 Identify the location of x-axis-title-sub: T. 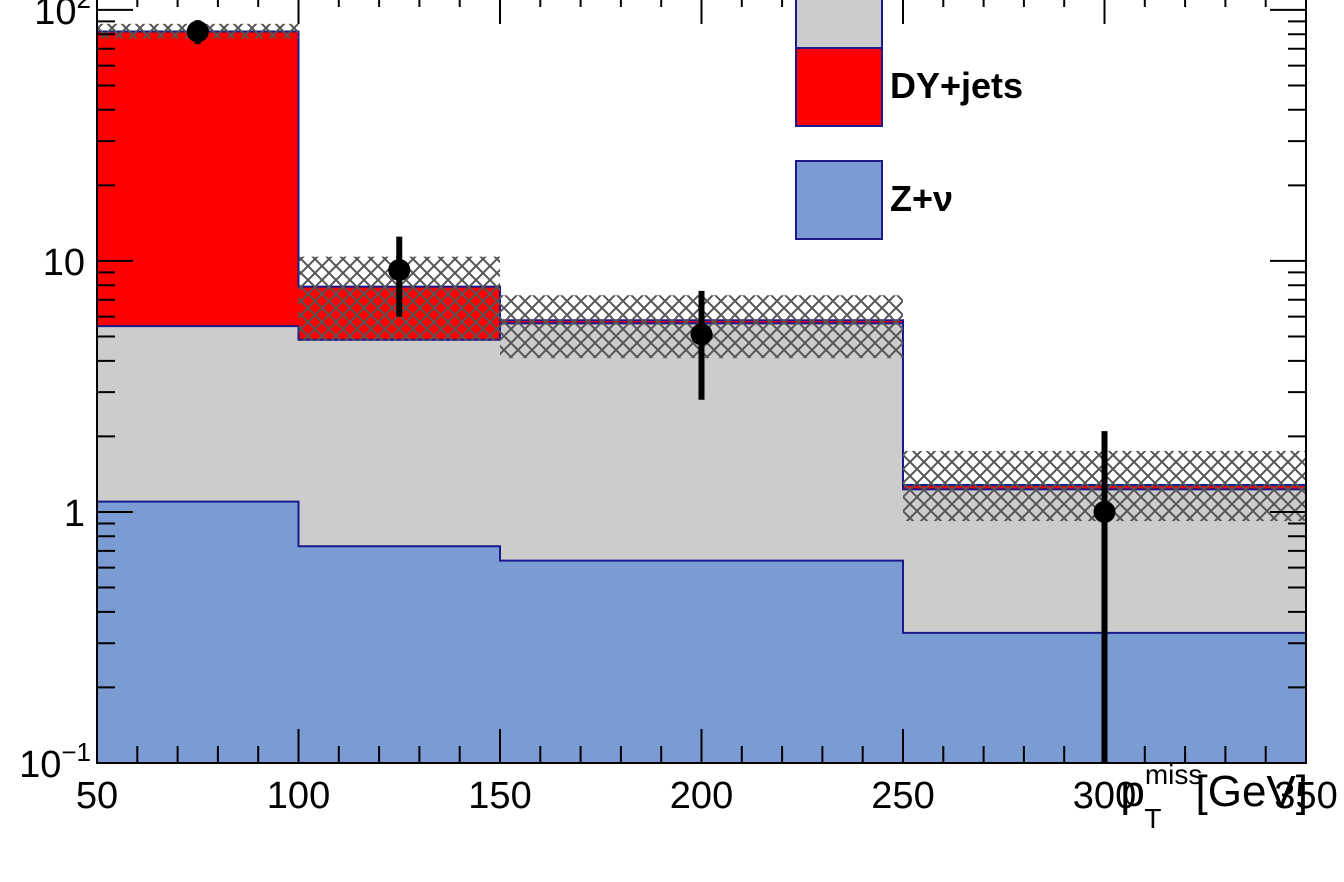
(1152, 818).